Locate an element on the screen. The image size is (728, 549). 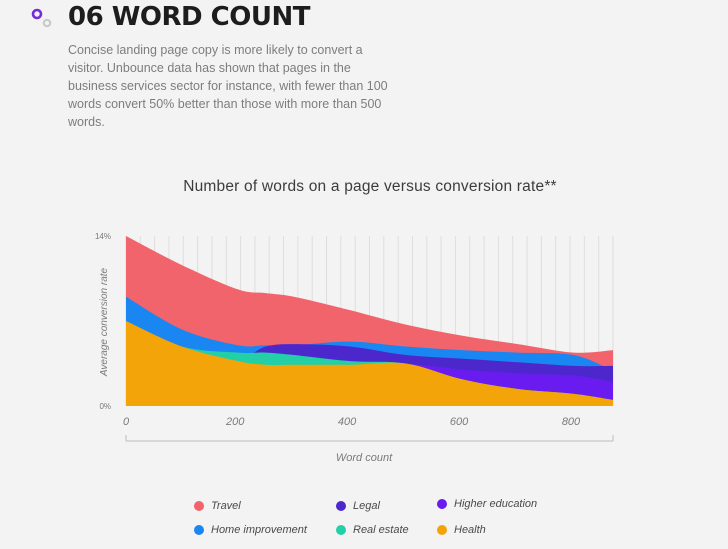
x-axis-label: Word count is located at coordinates (364, 458).